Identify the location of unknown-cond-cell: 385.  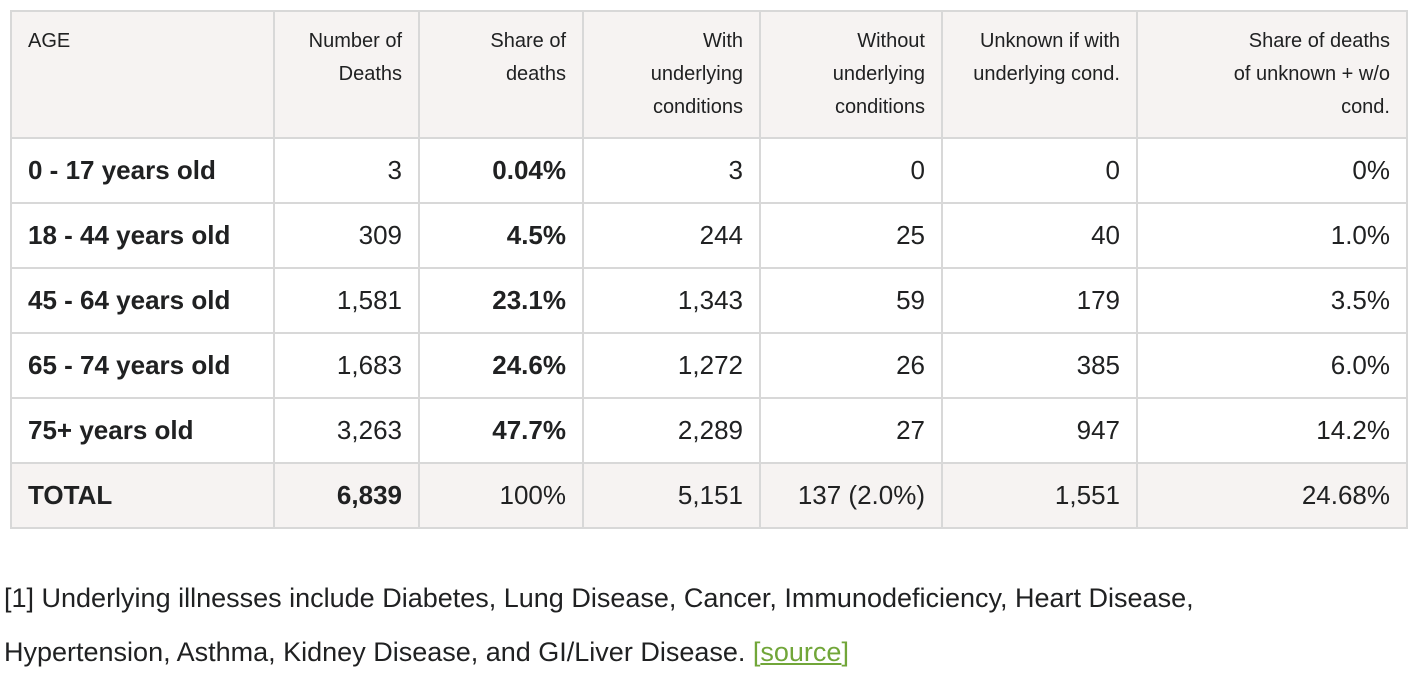
(1039, 365).